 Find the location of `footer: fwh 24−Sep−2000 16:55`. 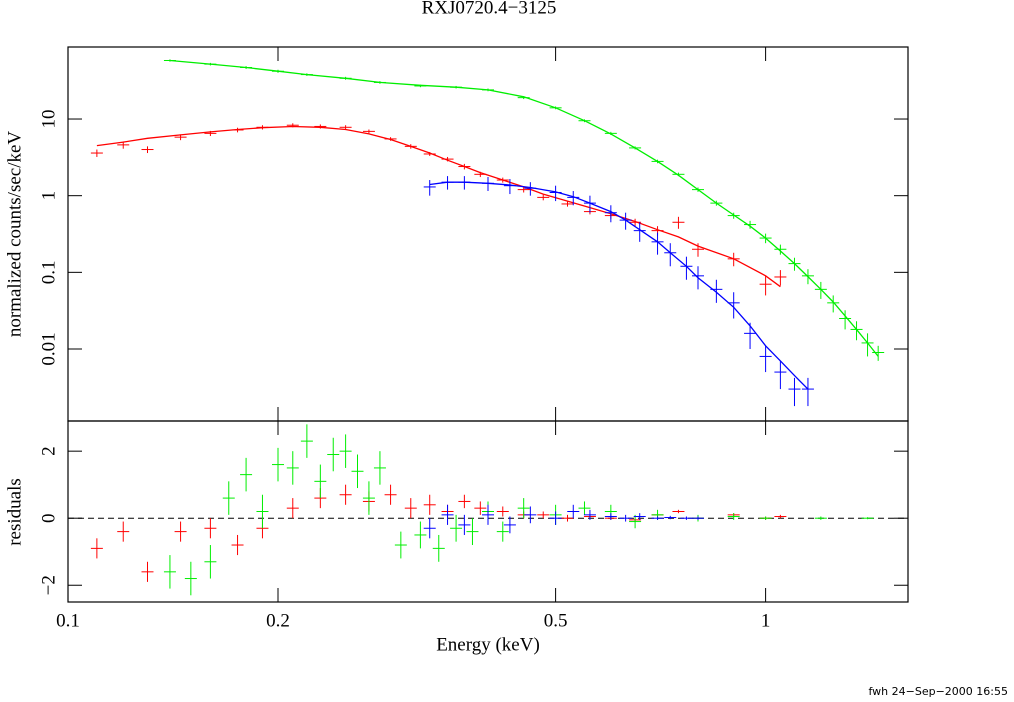

footer: fwh 24−Sep−2000 16:55 is located at coordinates (939, 691).